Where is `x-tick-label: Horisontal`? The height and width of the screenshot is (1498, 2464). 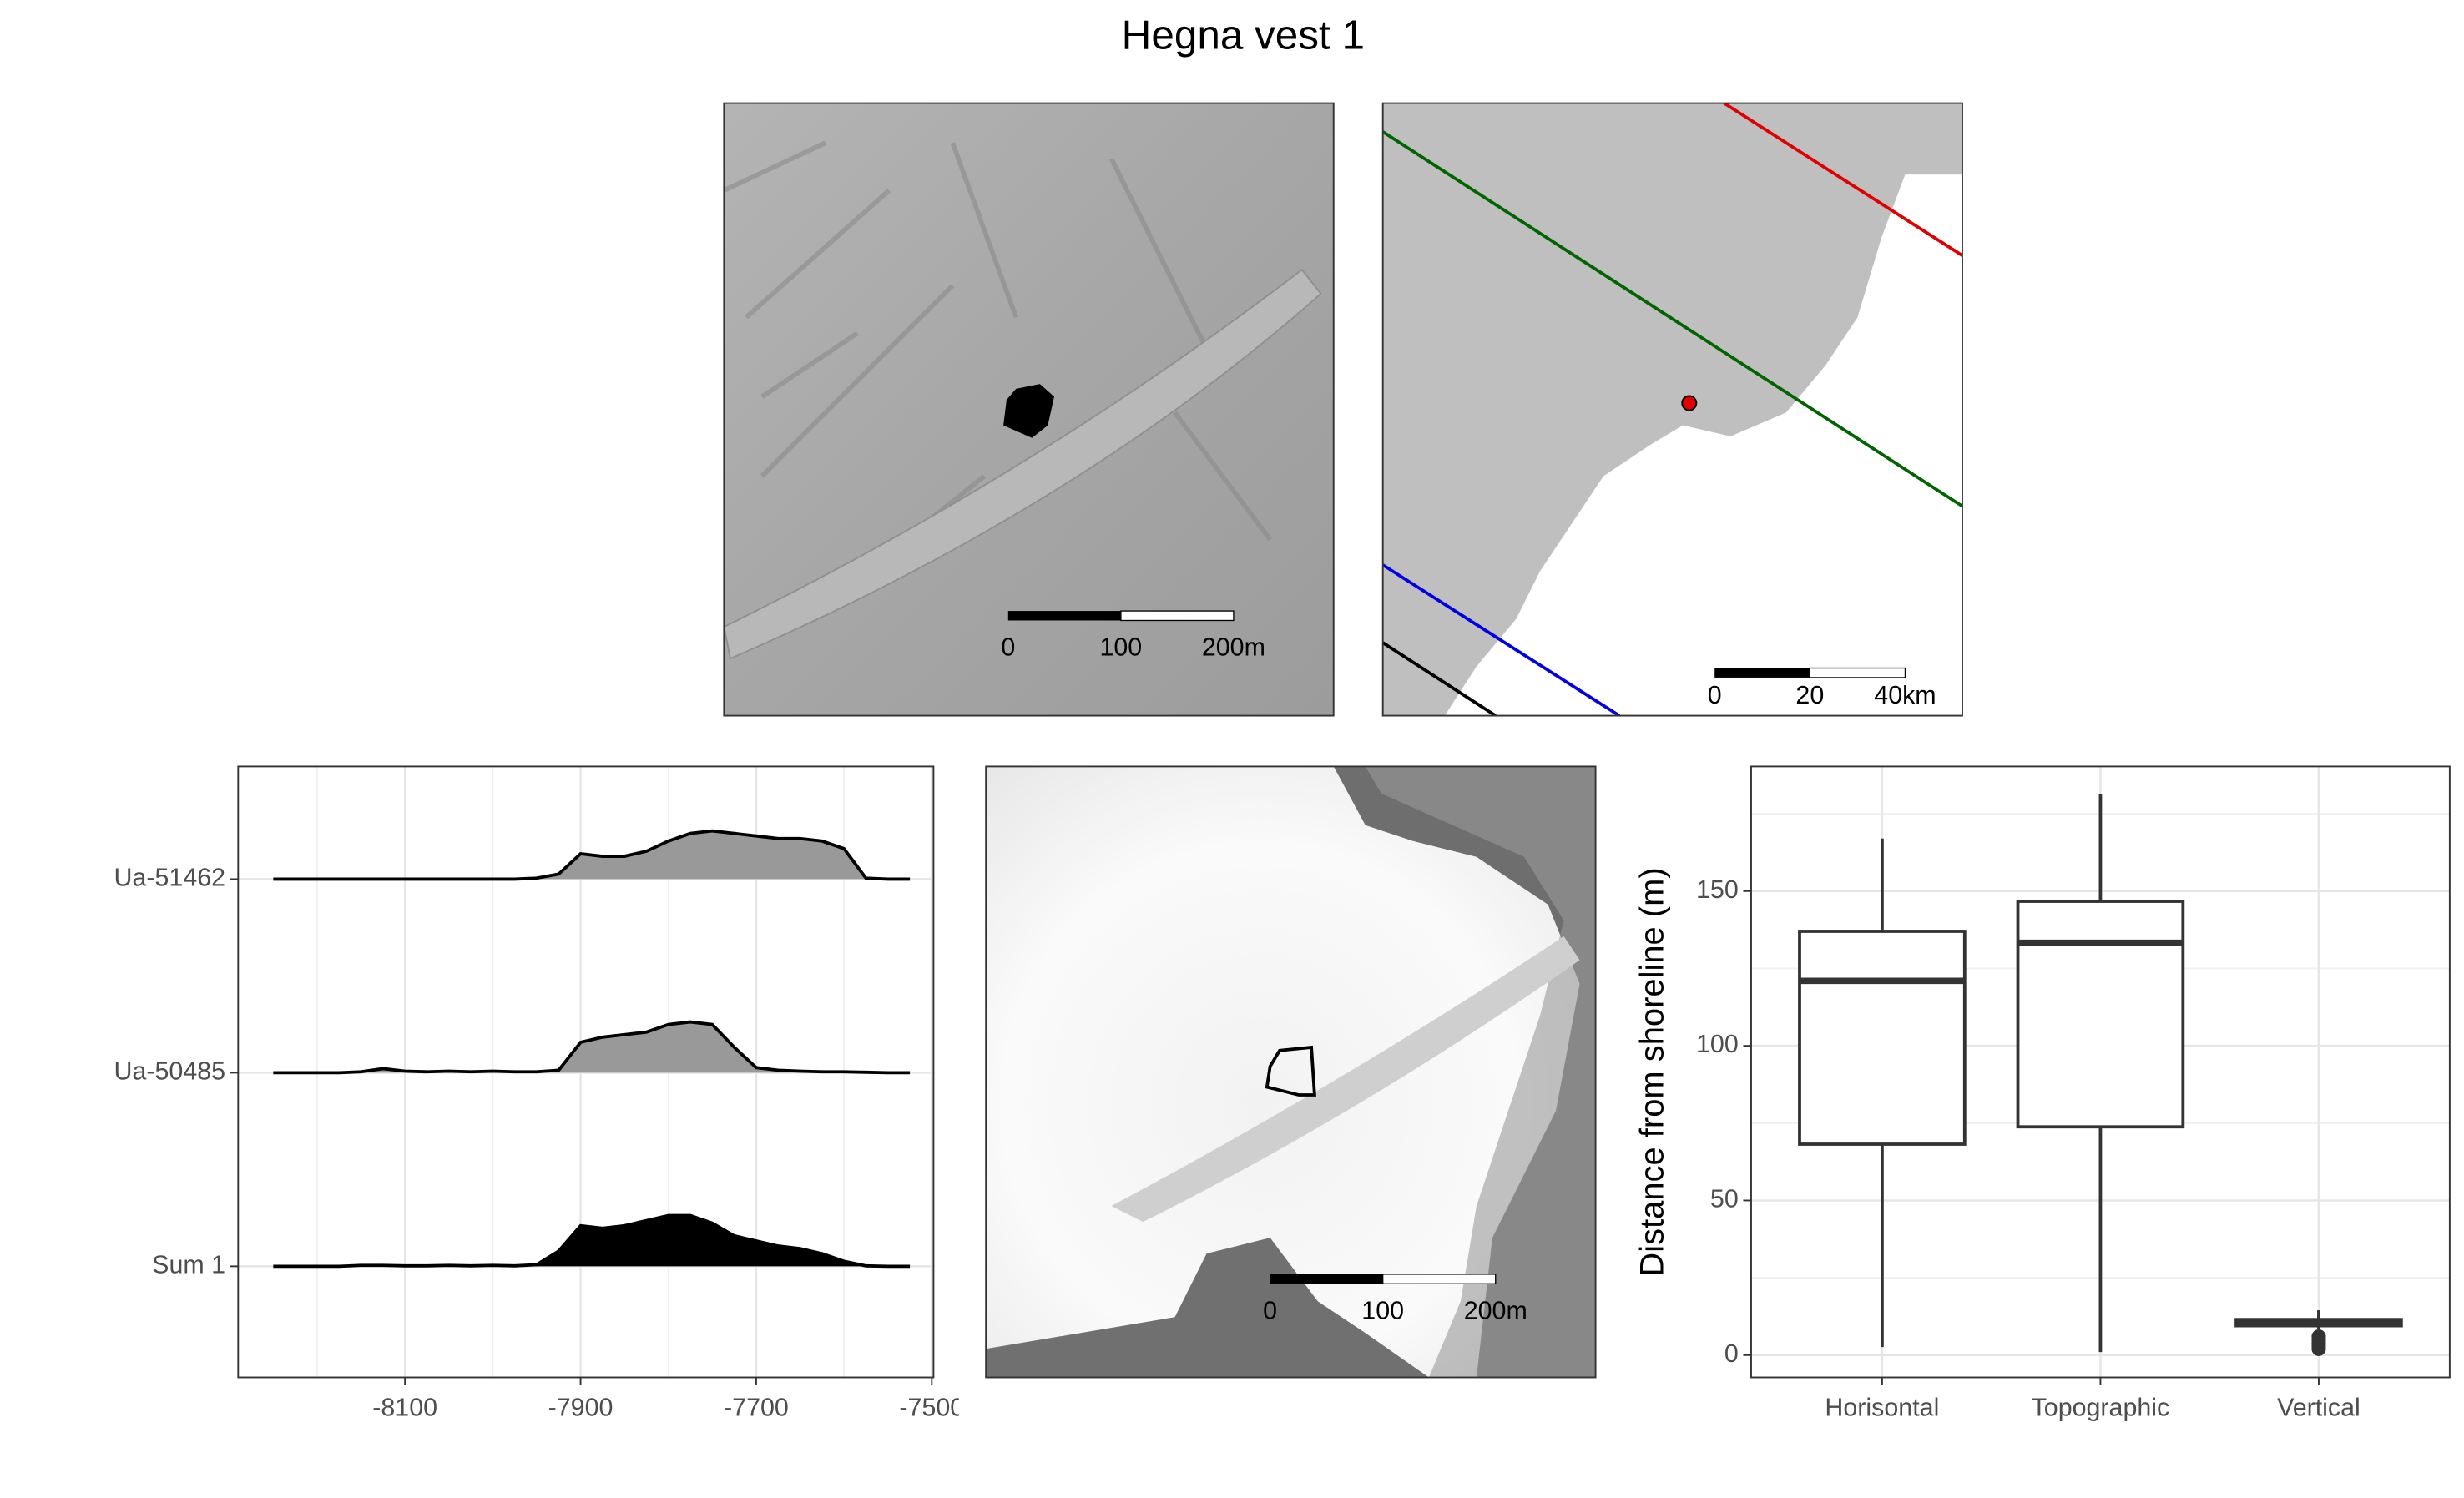 x-tick-label: Horisontal is located at coordinates (1882, 1408).